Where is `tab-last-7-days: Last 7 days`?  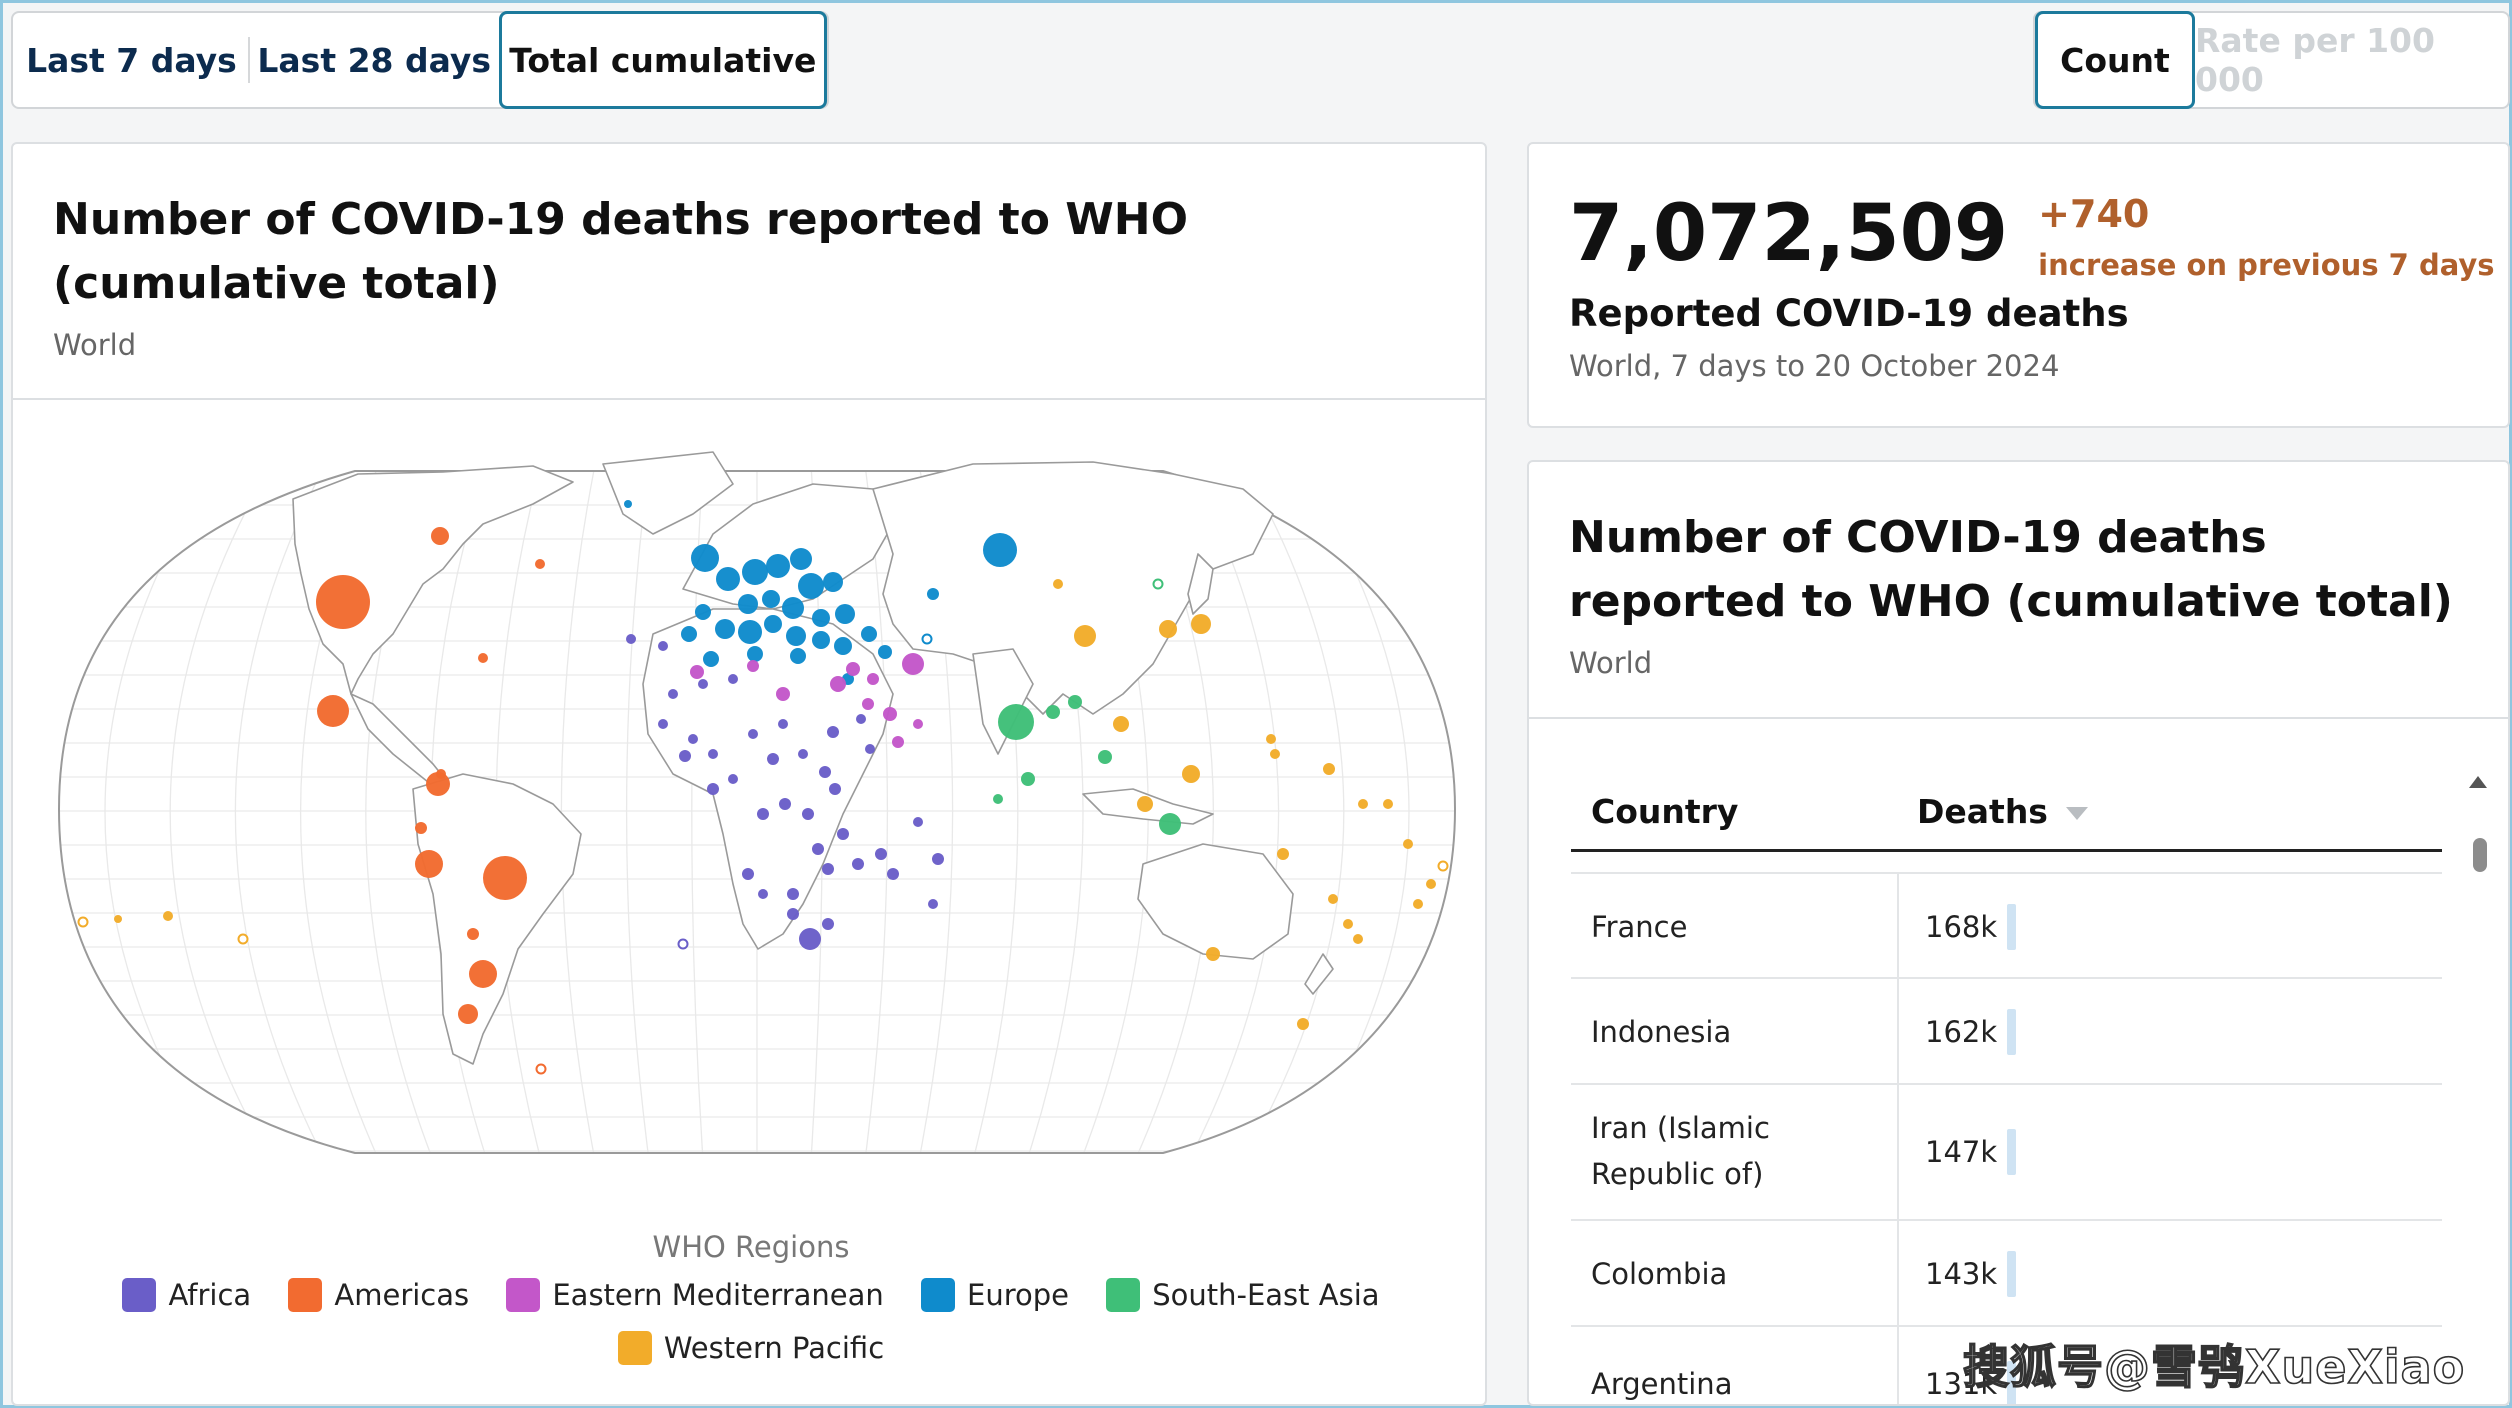
tab-last-7-days: Last 7 days is located at coordinates (131, 60).